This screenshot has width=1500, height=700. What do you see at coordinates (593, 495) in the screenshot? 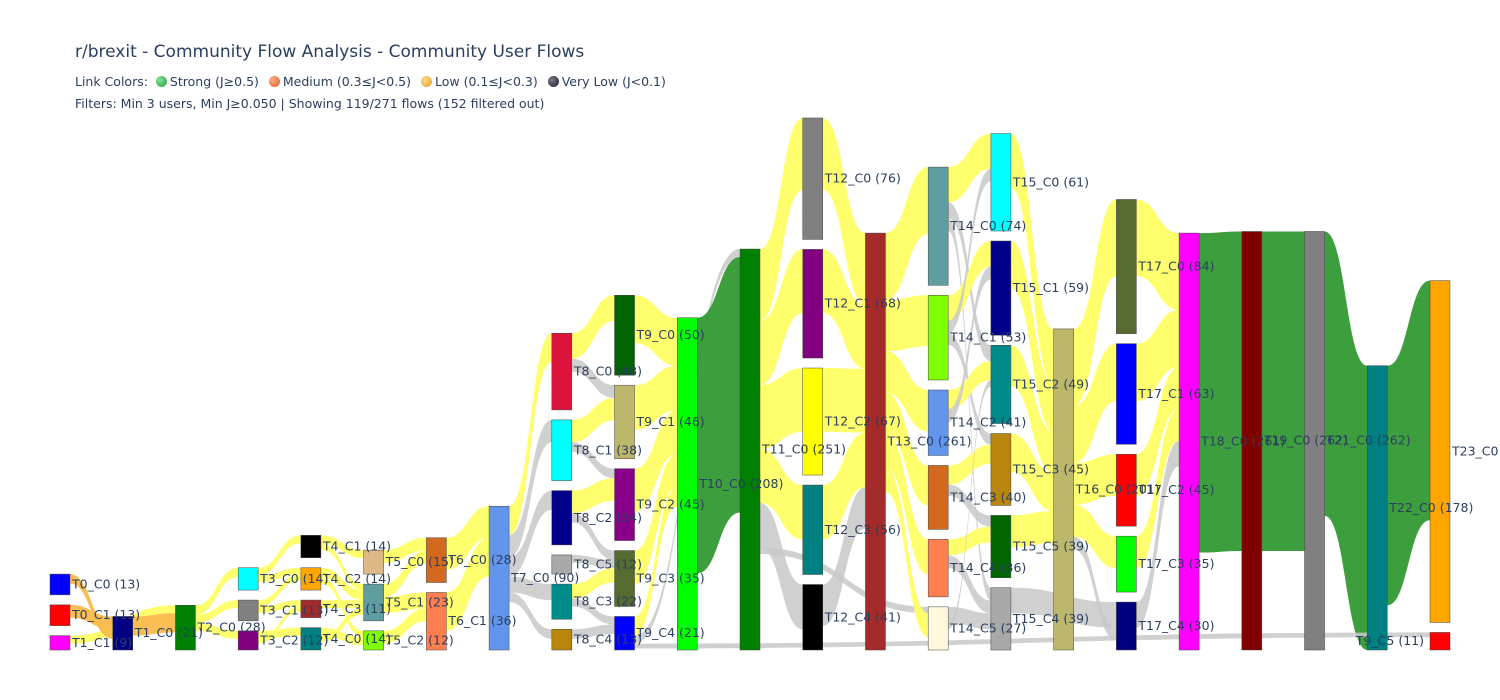
I see `link-T8_C2-T9_C2` at bounding box center [593, 495].